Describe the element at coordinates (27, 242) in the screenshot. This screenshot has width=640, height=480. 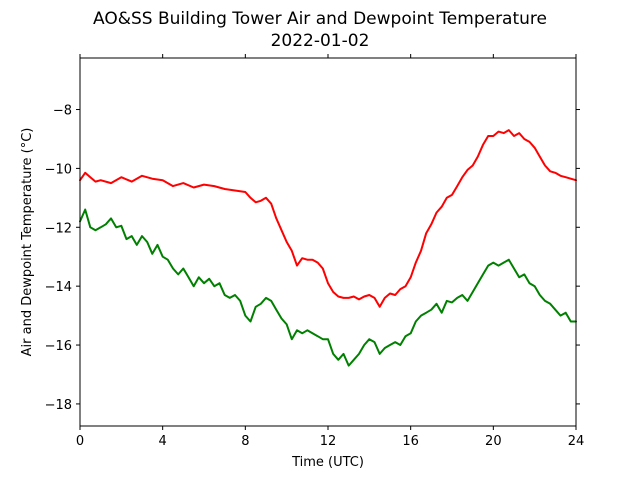
I see `y-axis-label: Air and Dewpoint Temperature (°C)` at that location.